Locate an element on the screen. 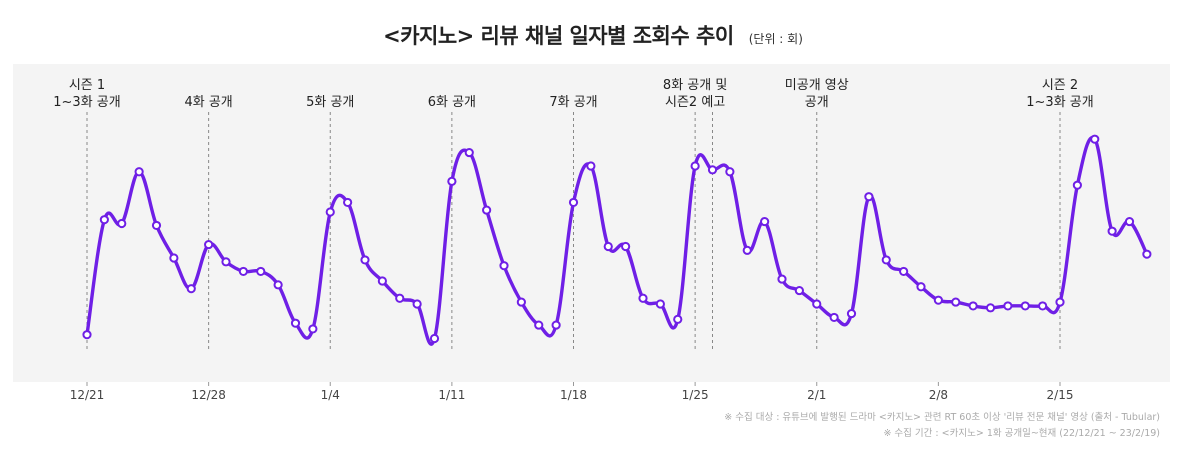 The width and height of the screenshot is (1186, 468). event-label: 4화 공개 is located at coordinates (208, 102).